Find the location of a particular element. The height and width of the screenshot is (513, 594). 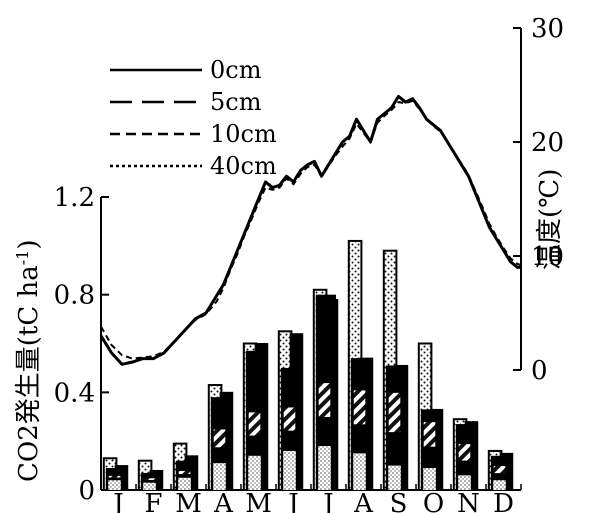

y-tick-label: 0.8 is located at coordinates (74, 296).